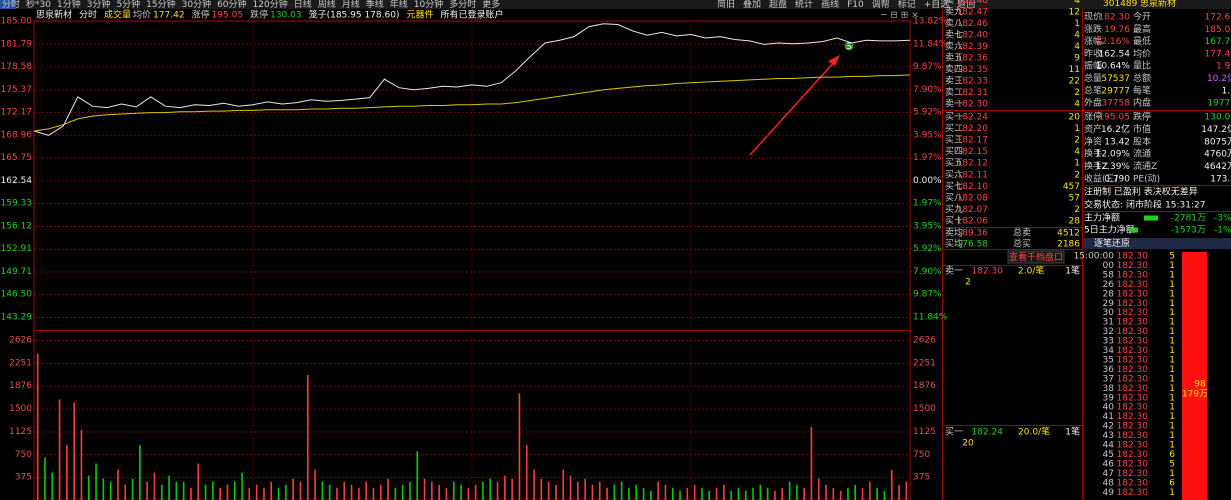  What do you see at coordinates (881, 5) in the screenshot?
I see `toolbar-button: 调帮` at bounding box center [881, 5].